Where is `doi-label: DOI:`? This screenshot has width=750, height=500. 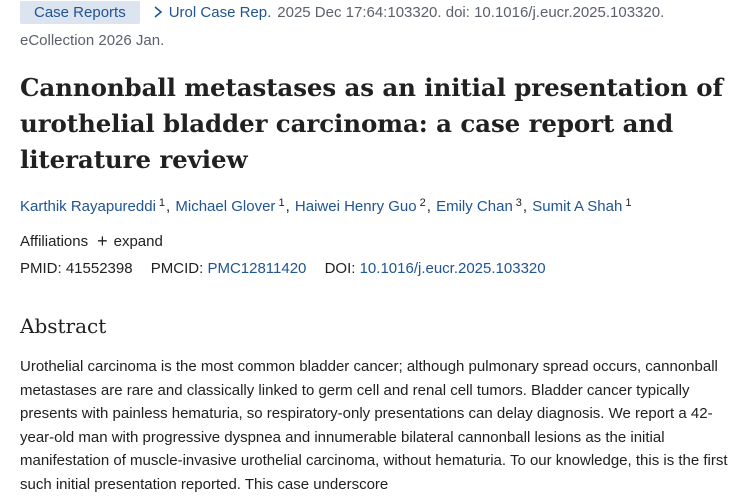 doi-label: DOI: is located at coordinates (340, 268).